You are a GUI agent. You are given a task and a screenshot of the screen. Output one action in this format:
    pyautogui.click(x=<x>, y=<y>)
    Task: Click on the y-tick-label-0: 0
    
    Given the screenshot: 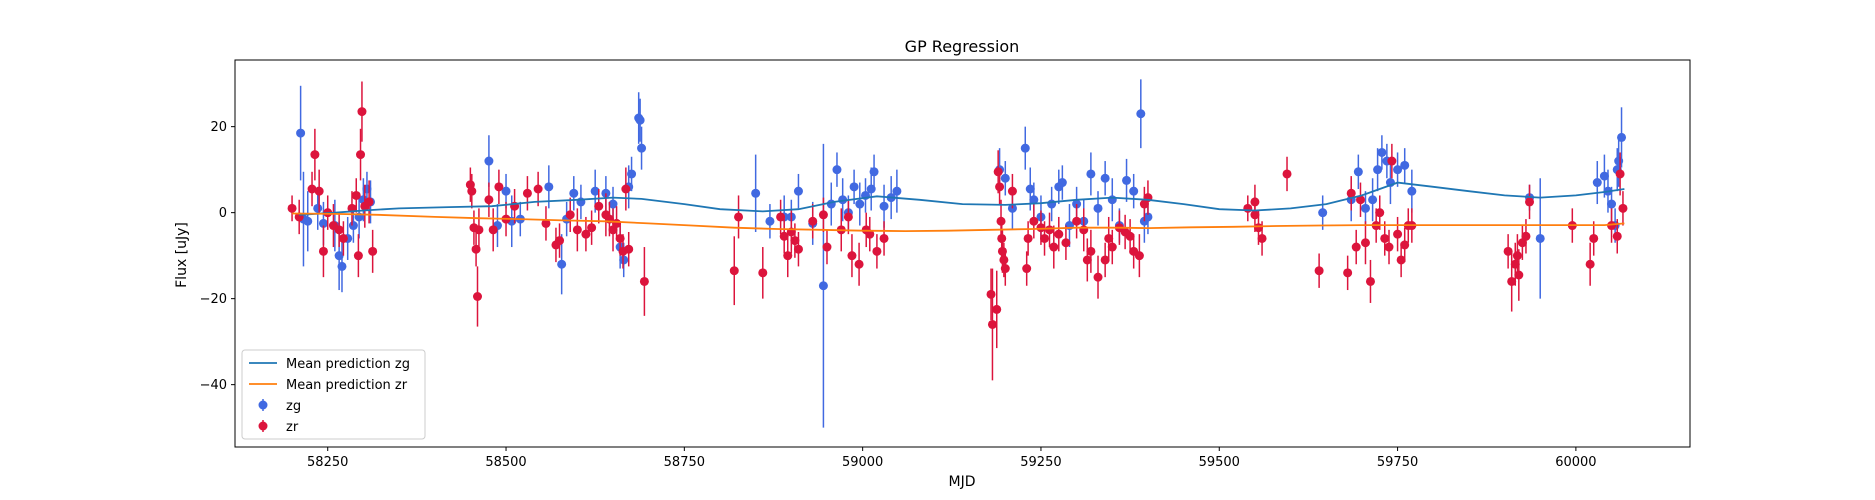 What is the action you would take?
    pyautogui.click(x=223, y=213)
    